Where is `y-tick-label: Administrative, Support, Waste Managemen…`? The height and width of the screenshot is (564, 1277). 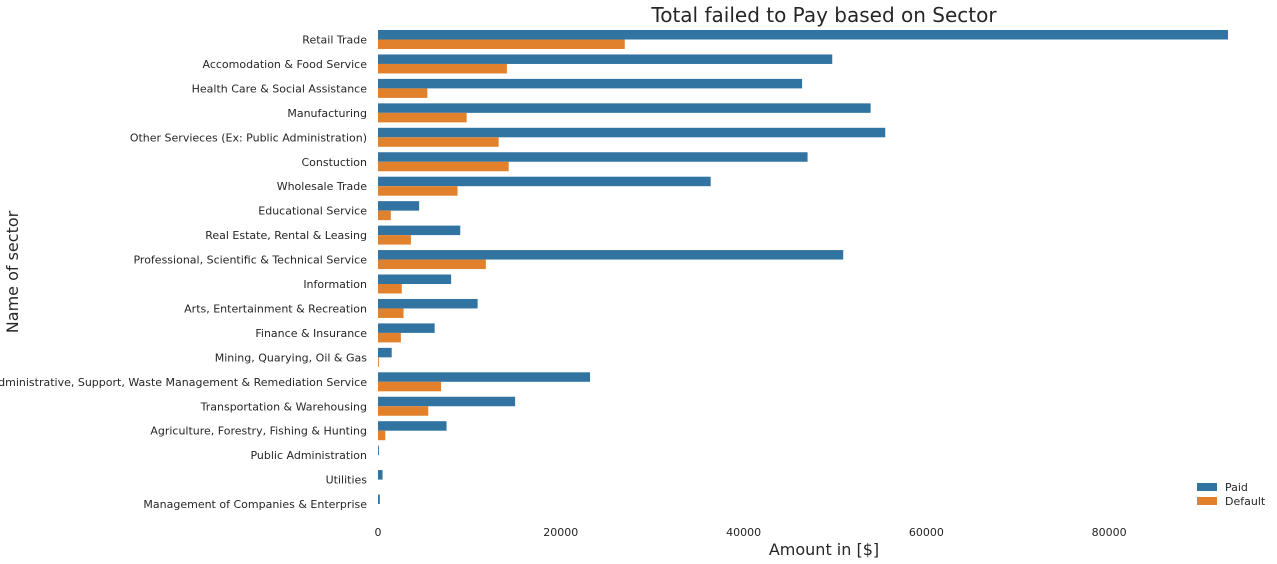 y-tick-label: Administrative, Support, Waste Managemen… is located at coordinates (183, 382).